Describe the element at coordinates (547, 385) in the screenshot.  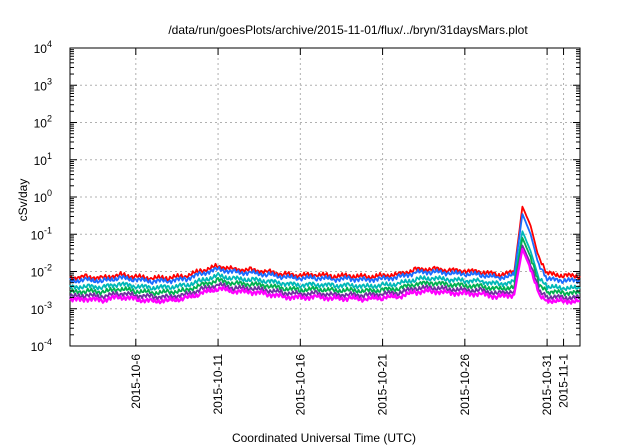
I see `x-tick-label: 2015-10-31` at that location.